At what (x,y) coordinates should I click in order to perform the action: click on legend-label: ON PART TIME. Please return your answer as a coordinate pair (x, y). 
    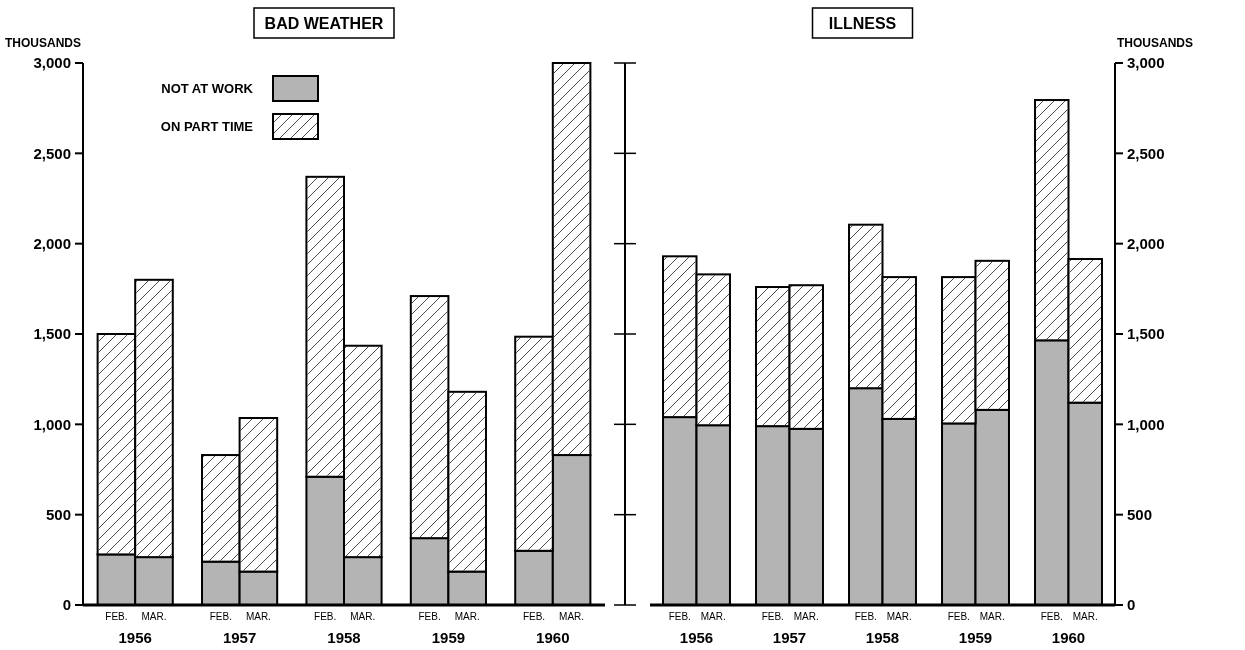
    Looking at the image, I should click on (207, 126).